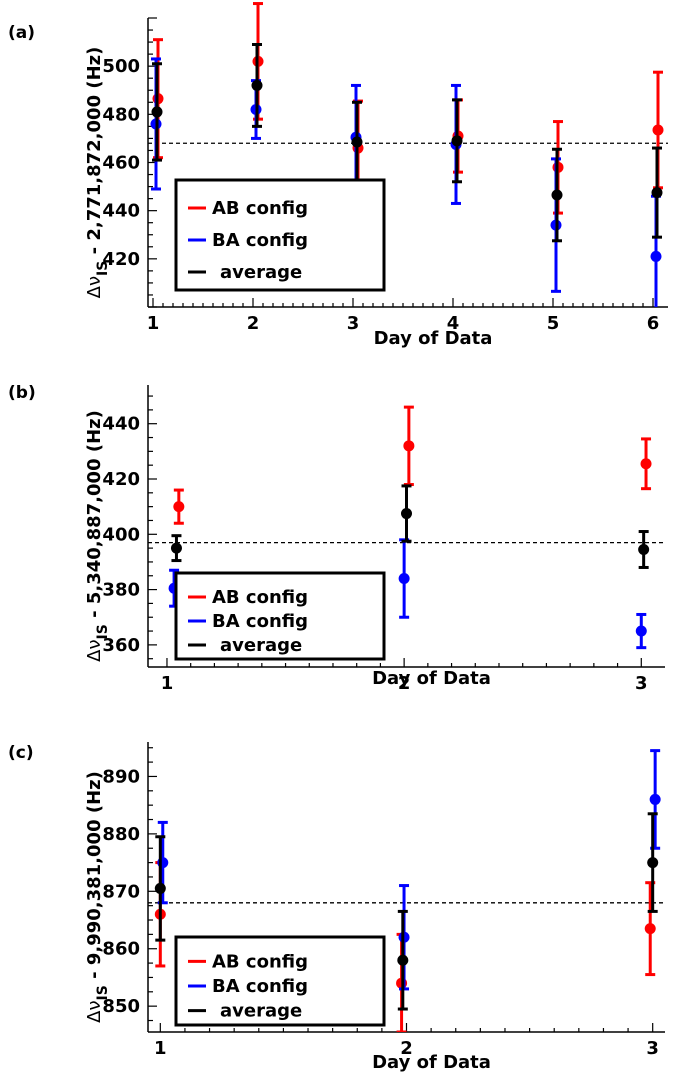 The height and width of the screenshot is (1077, 679). Describe the element at coordinates (121, 645) in the screenshot. I see `y-tick-label: 360` at that location.